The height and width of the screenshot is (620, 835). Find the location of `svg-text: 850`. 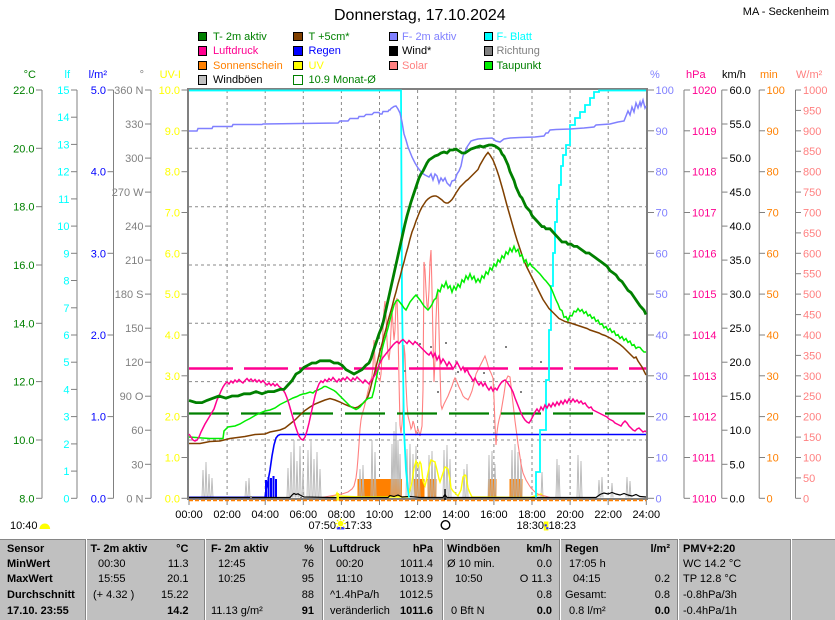

svg-text: 850 is located at coordinates (812, 152).